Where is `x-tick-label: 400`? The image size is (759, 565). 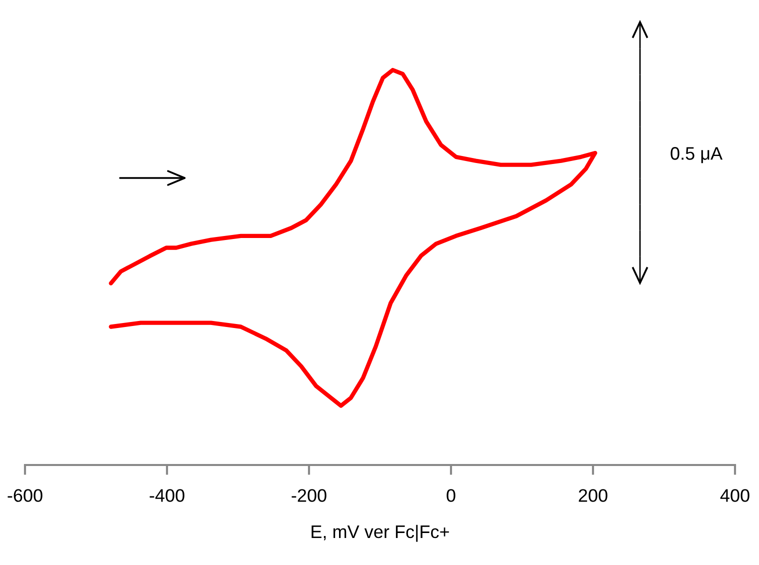
x-tick-label: 400 is located at coordinates (735, 495).